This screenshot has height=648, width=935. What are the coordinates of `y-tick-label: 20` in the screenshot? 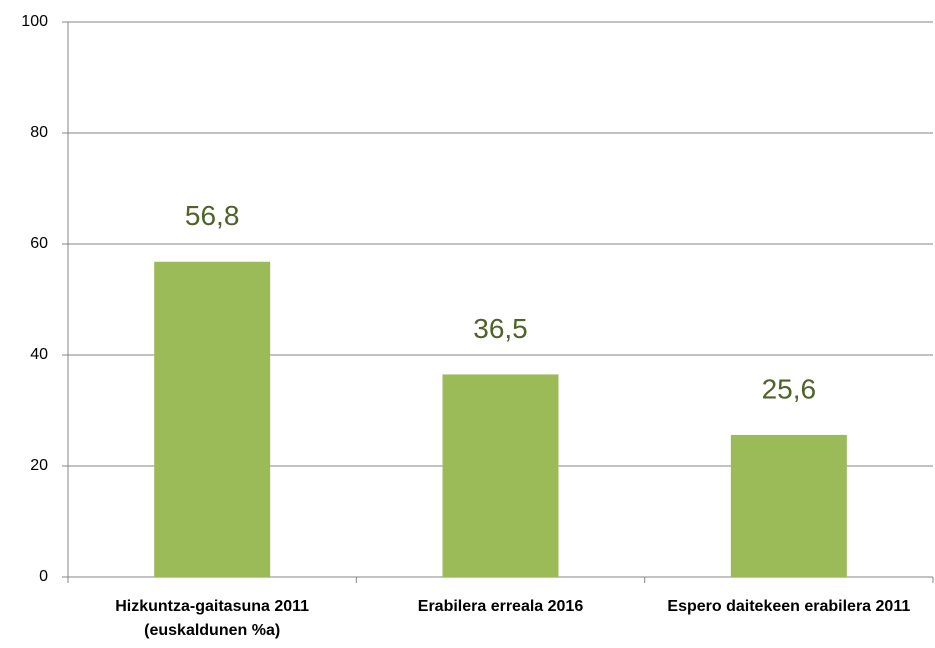 It's located at (39, 465).